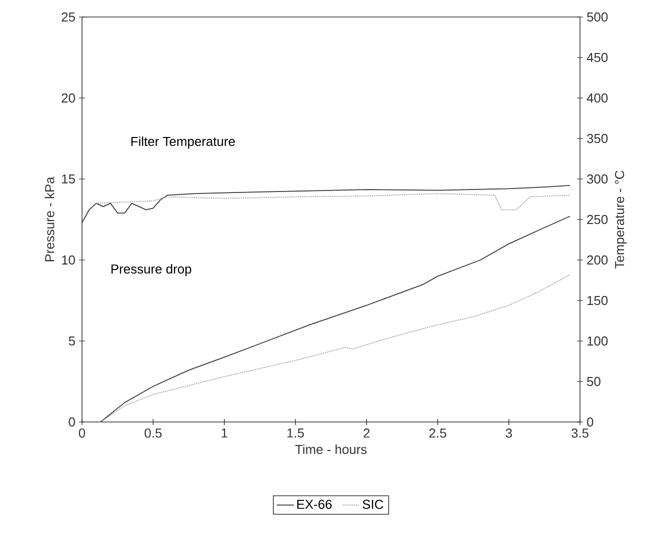  I want to click on annotation: Pressure drop, so click(151, 270).